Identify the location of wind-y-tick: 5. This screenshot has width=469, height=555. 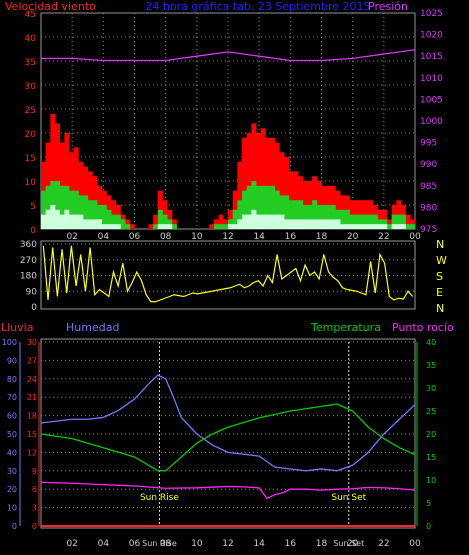
(33, 207).